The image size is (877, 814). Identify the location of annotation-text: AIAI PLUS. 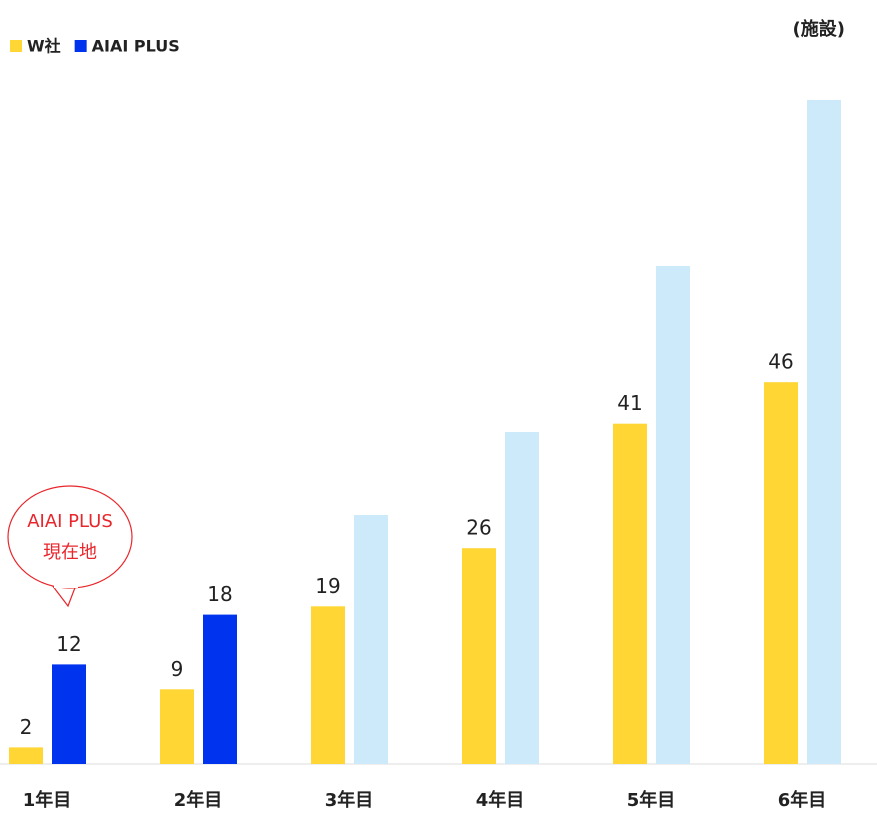
(70, 521).